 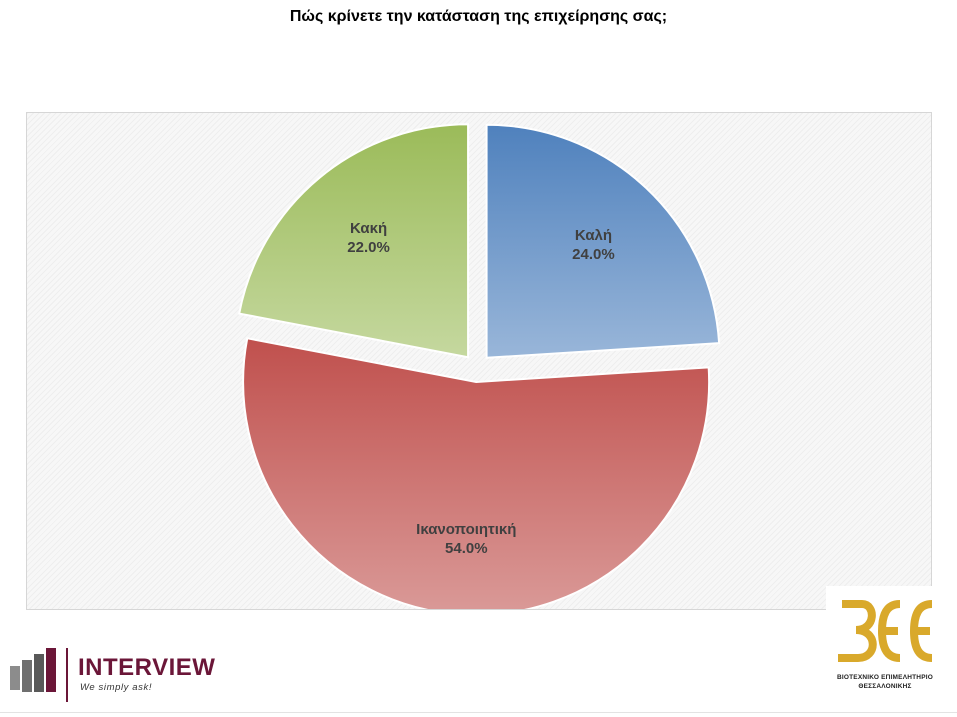 What do you see at coordinates (885, 631) in the screenshot?
I see `bee-mark-icon` at bounding box center [885, 631].